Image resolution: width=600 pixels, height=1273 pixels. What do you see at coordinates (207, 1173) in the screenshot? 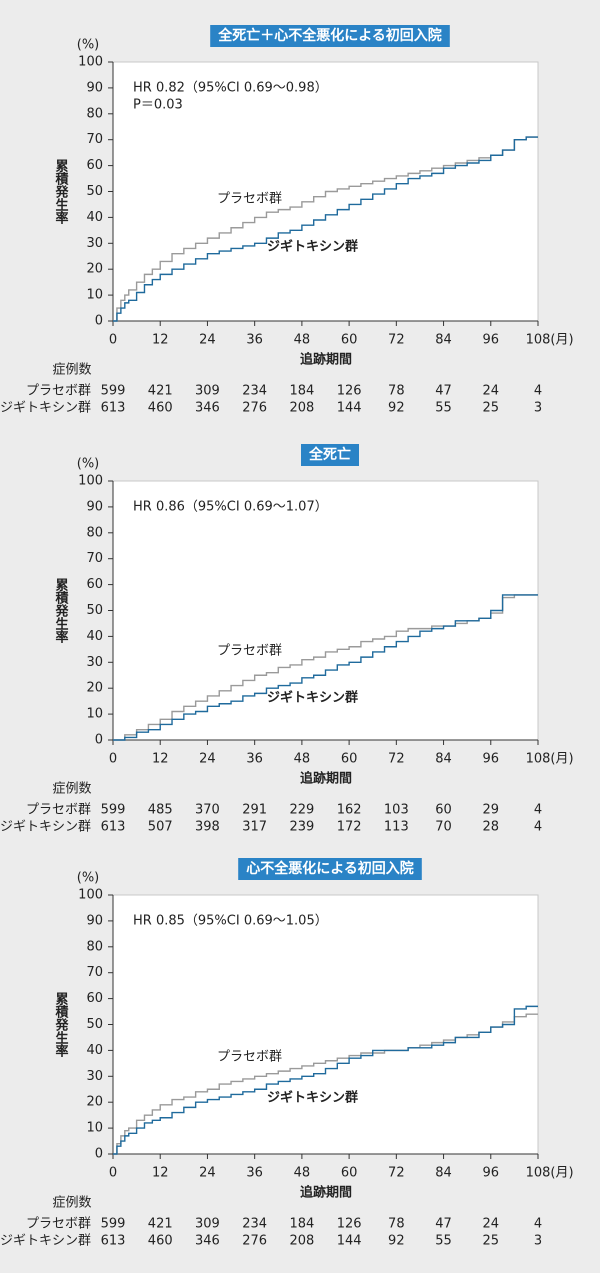
I see `x-tick-label: 24` at bounding box center [207, 1173].